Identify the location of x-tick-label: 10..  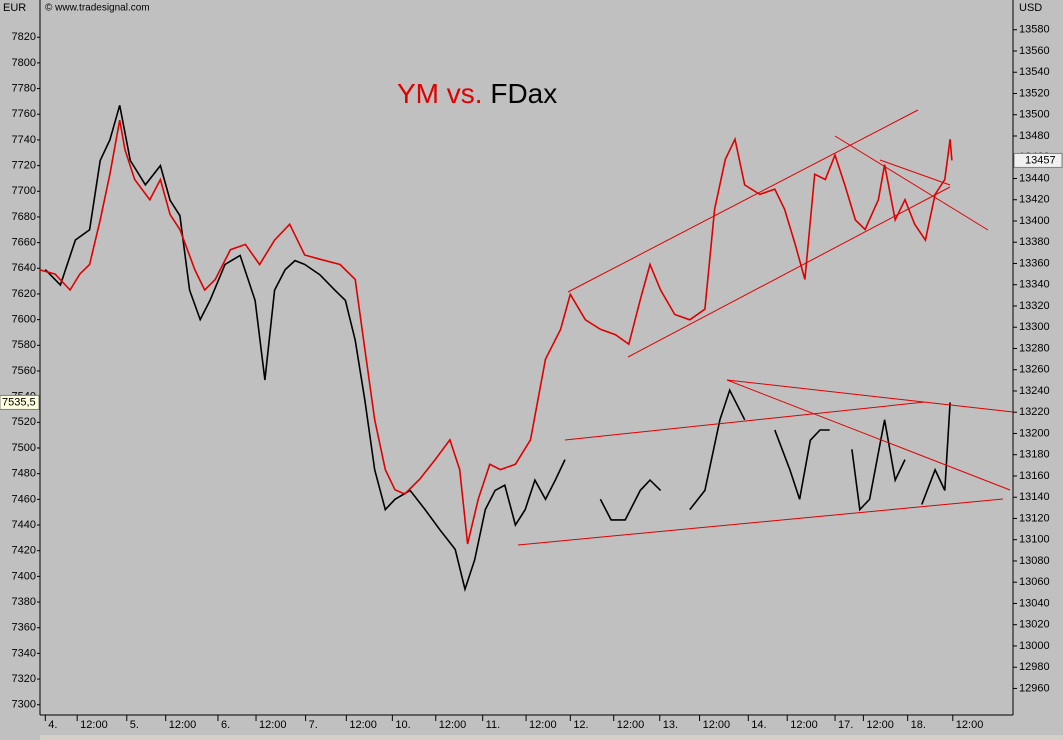
(402, 725).